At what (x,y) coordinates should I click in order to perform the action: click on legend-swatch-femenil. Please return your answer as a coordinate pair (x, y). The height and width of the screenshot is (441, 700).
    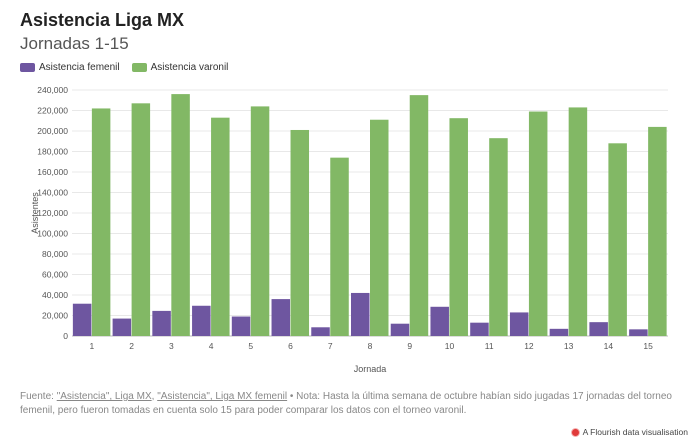
    Looking at the image, I should click on (27, 67).